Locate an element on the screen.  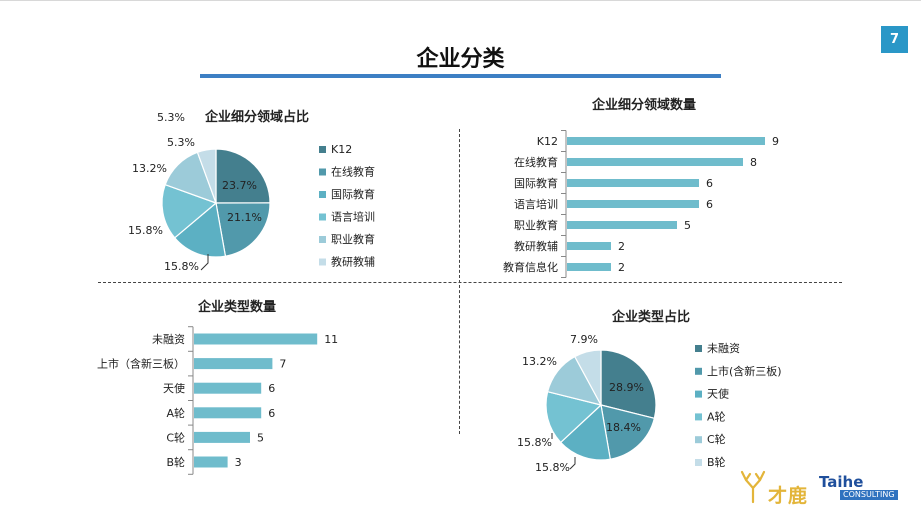
bar-2-title: 企业类型数量 is located at coordinates (236, 307).